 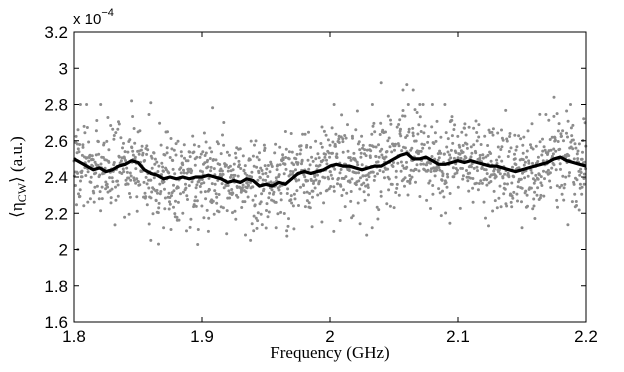 I want to click on x-tick-label: 2.1, so click(x=458, y=336).